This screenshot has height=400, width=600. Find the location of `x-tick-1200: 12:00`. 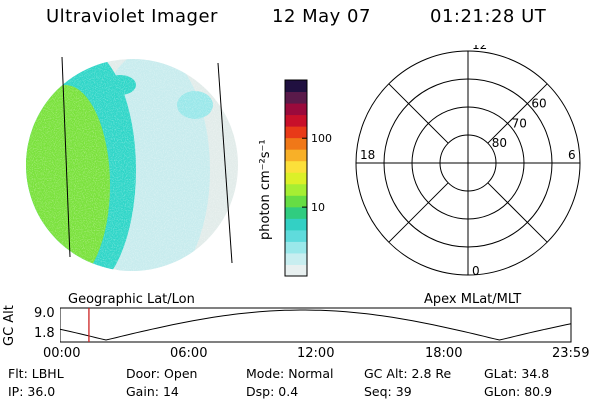

x-tick-1200: 12:00 is located at coordinates (316, 353).